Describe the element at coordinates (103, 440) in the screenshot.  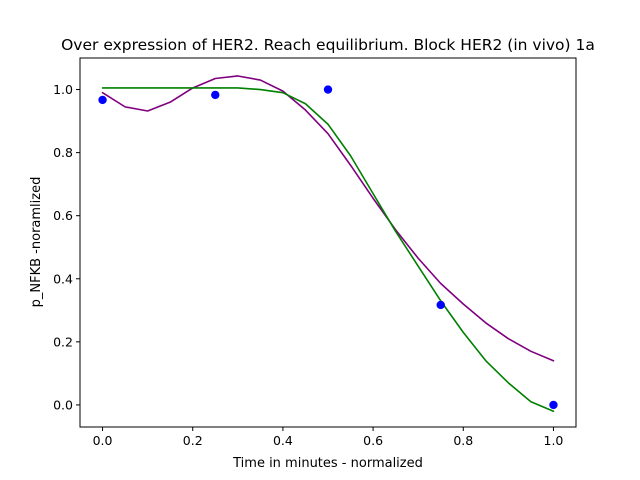
I see `x-tick-label: 0.0` at that location.